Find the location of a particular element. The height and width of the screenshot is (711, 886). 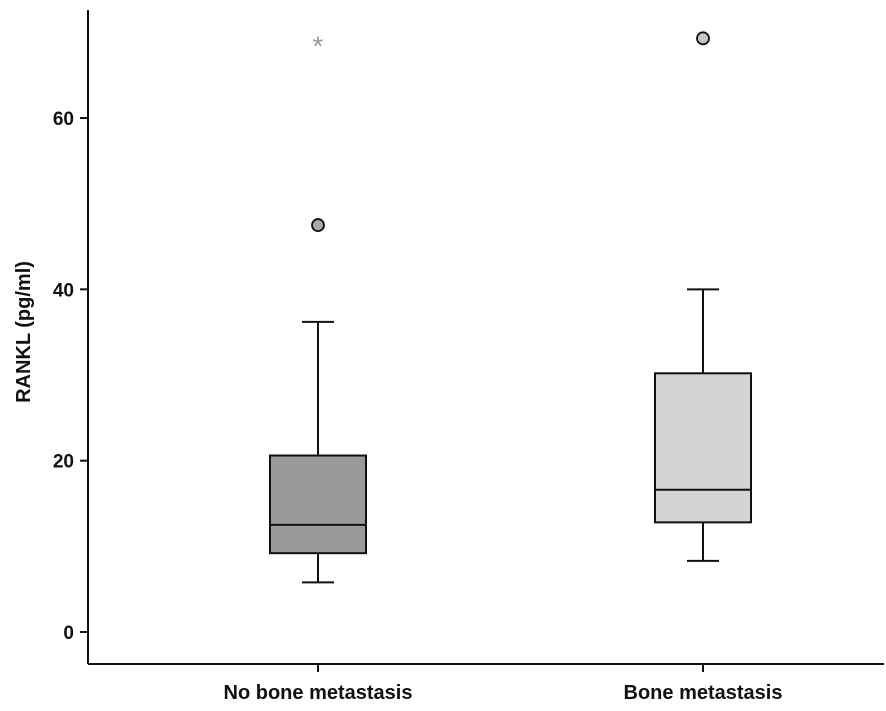

y-ticks: 0 20 40 60 is located at coordinates (70, 376).